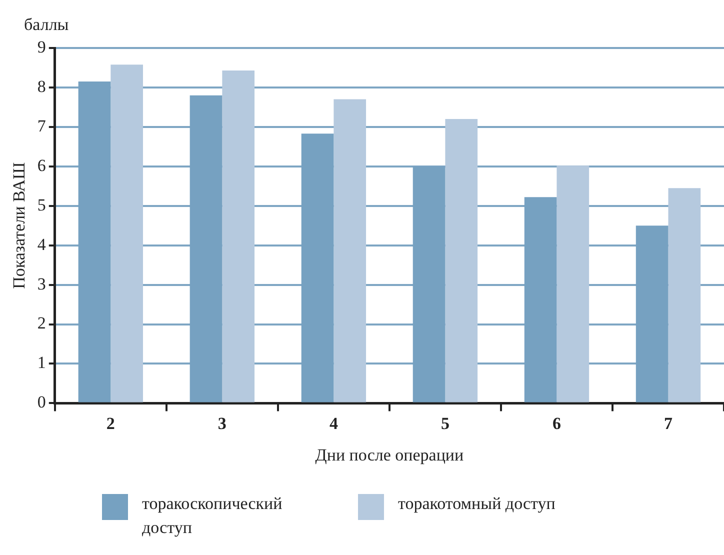 The height and width of the screenshot is (555, 724). Describe the element at coordinates (668, 423) in the screenshot. I see `x-tick-label: 7` at that location.